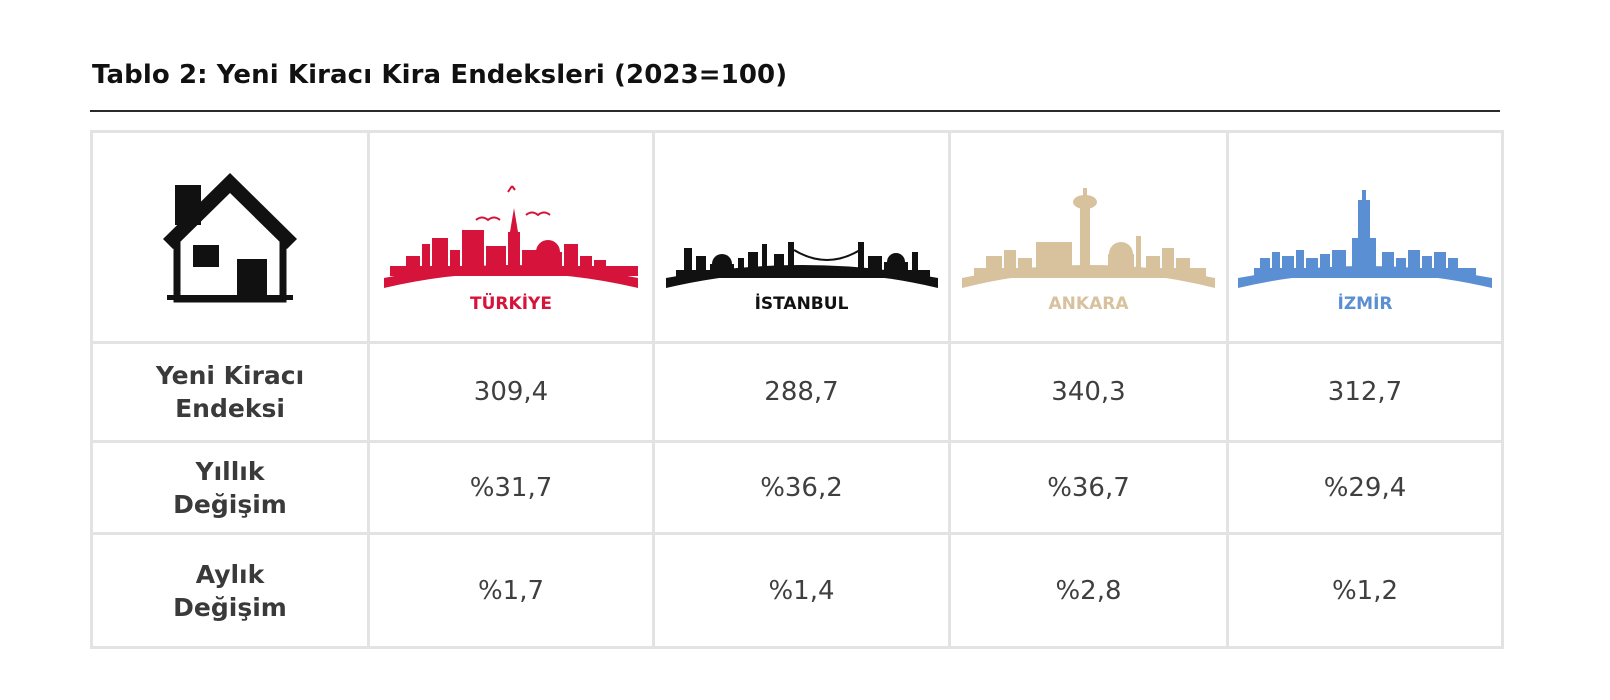  What do you see at coordinates (511, 590) in the screenshot?
I see `table-cell: %1,7` at bounding box center [511, 590].